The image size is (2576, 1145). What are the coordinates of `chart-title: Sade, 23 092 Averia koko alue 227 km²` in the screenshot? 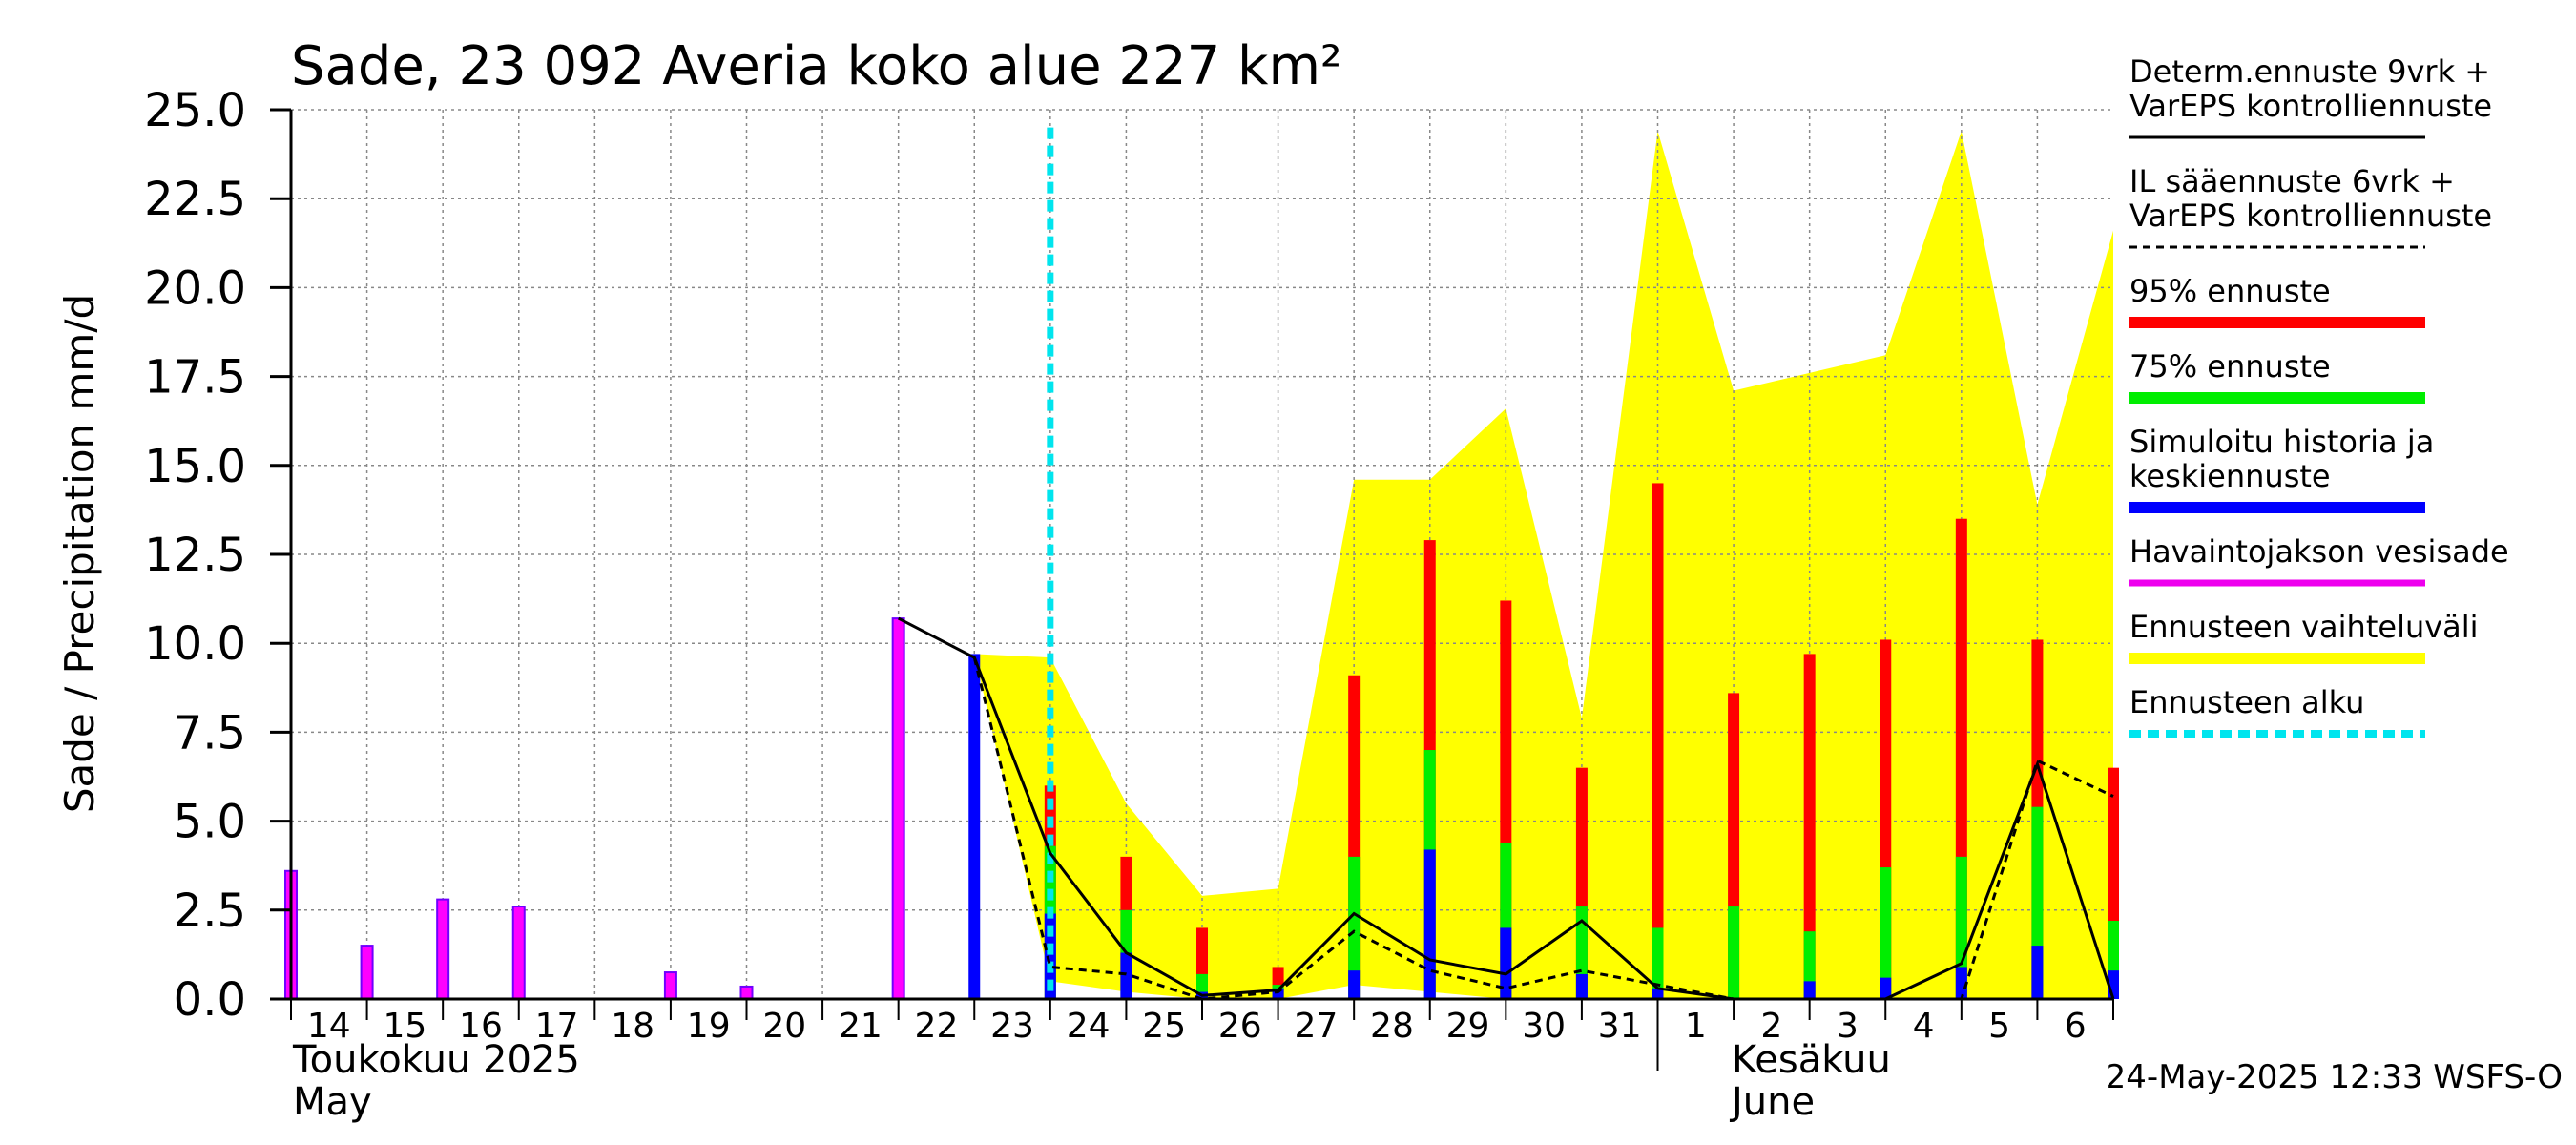 It's located at (816, 66).